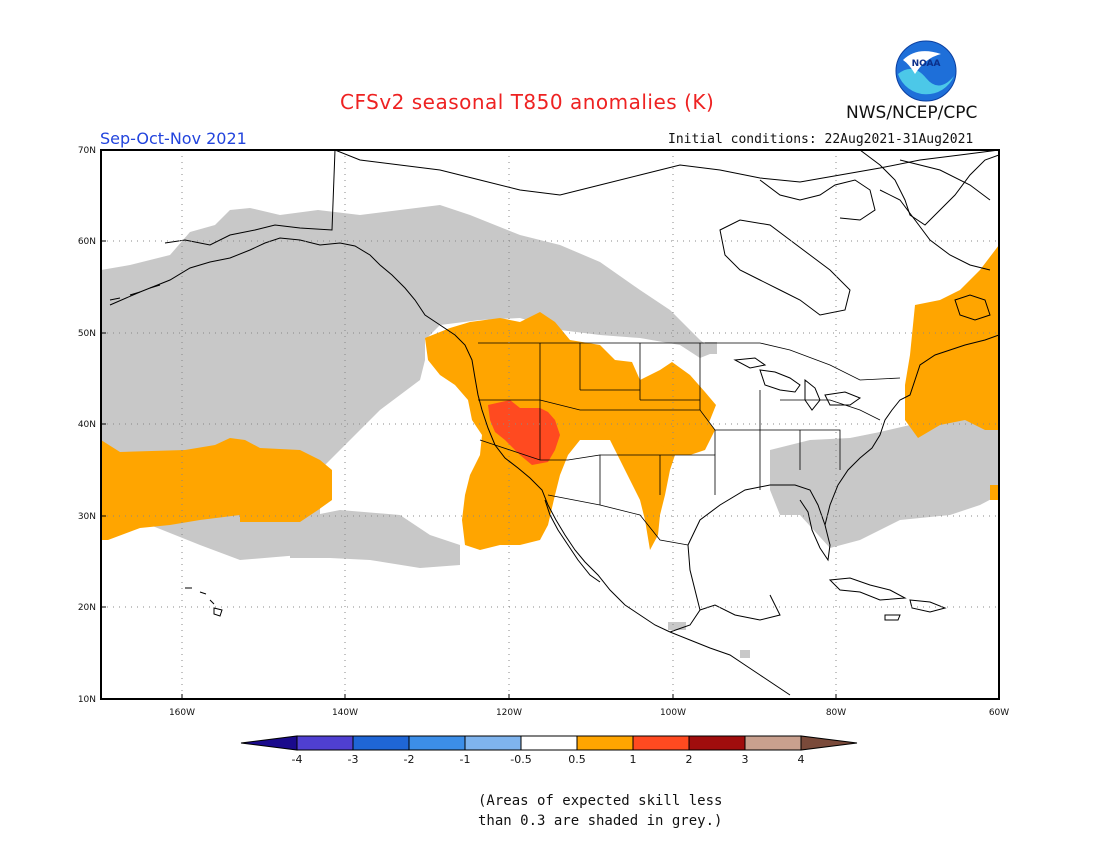 This screenshot has height=850, width=1100. I want to click on noaa-logo: NOAA, so click(926, 71).